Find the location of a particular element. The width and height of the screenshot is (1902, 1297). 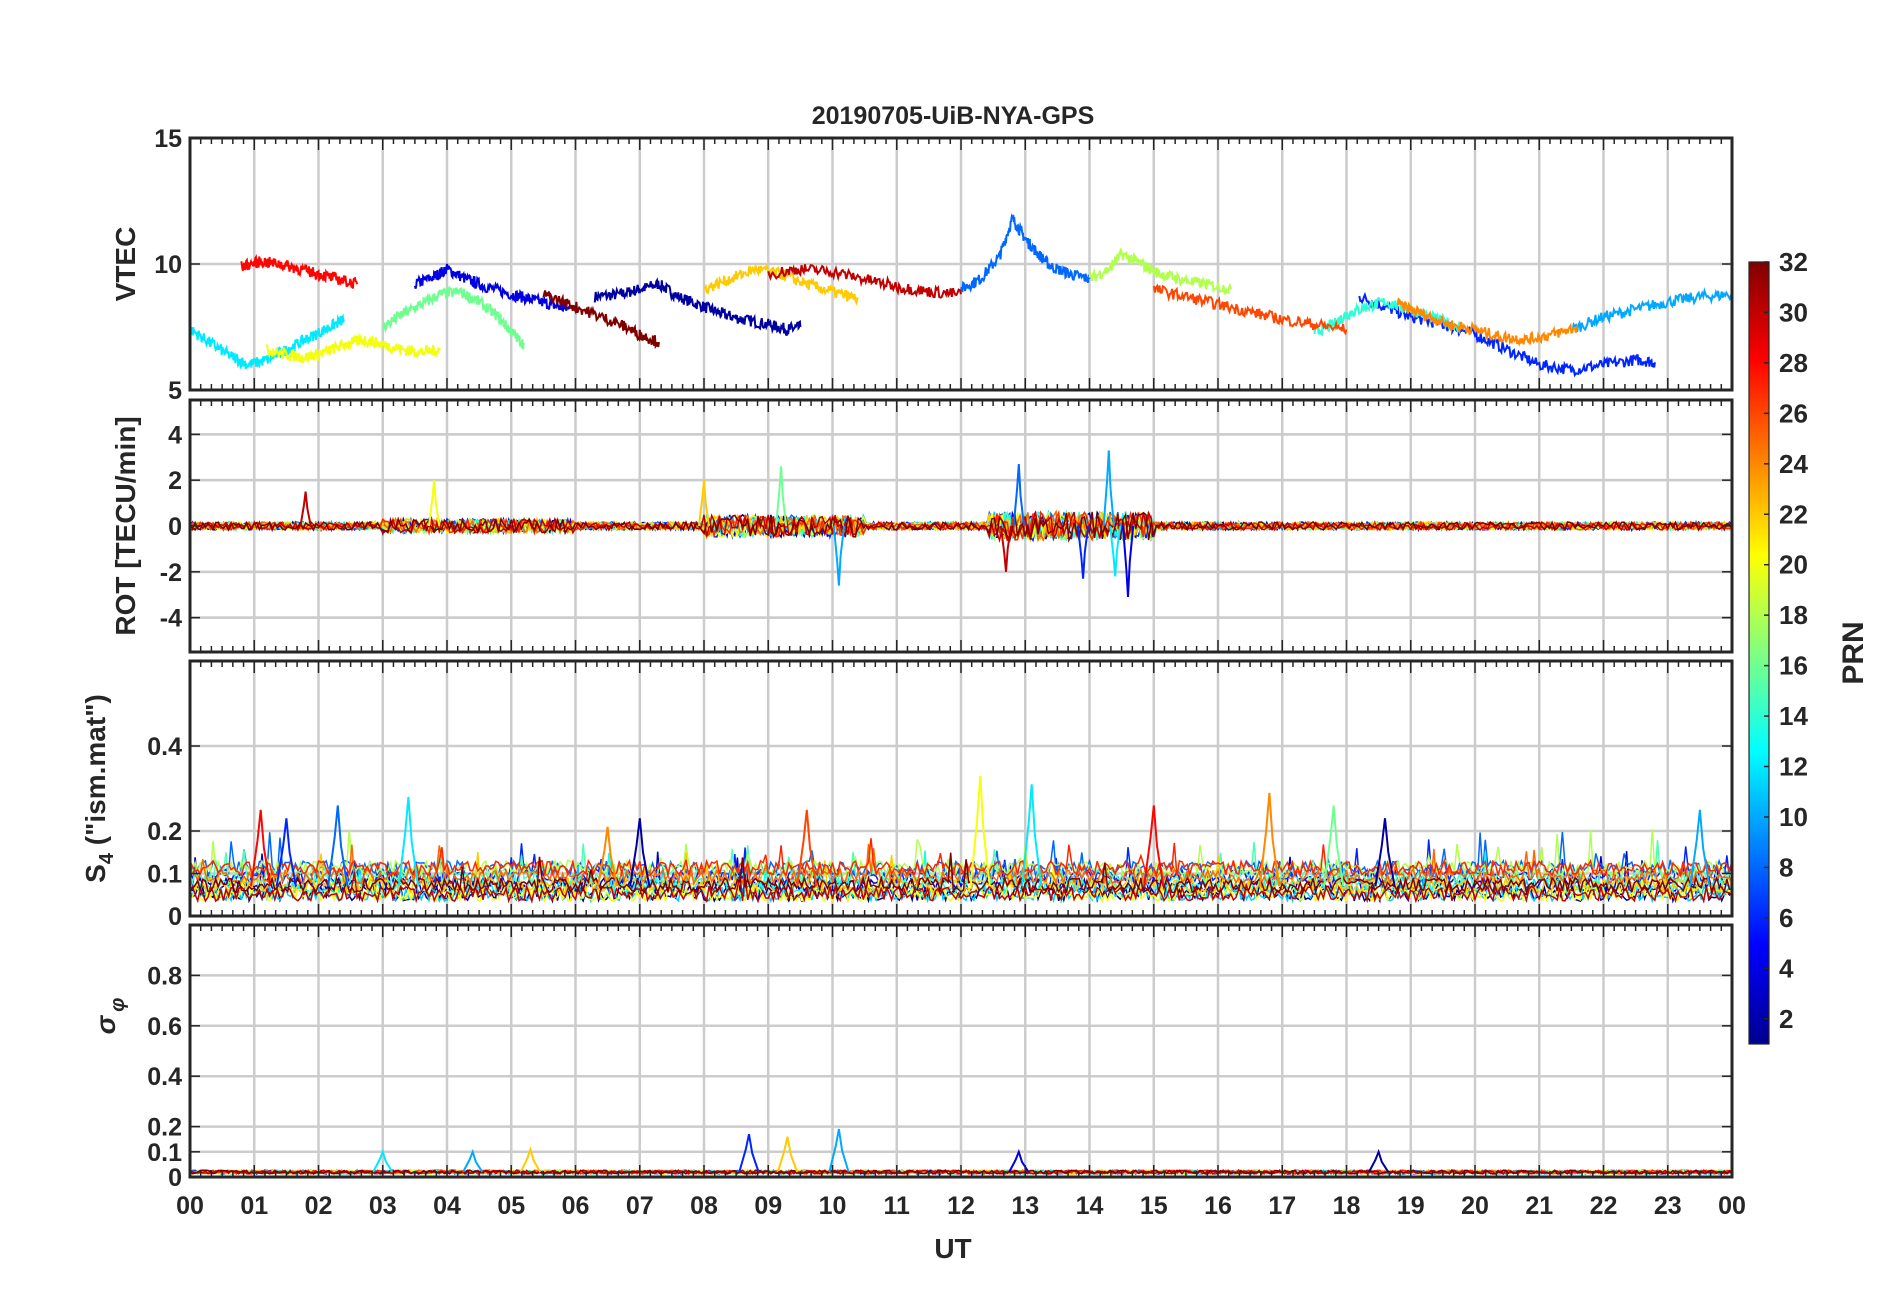

x-tick-label: 02 is located at coordinates (319, 1206).